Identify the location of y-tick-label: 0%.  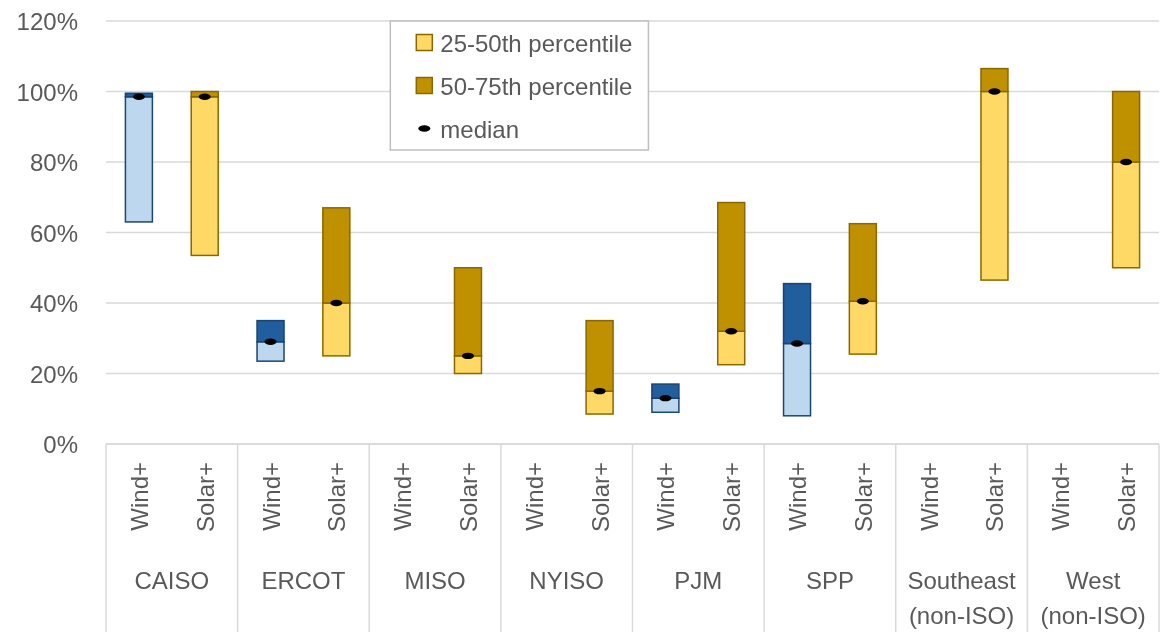
(60, 444).